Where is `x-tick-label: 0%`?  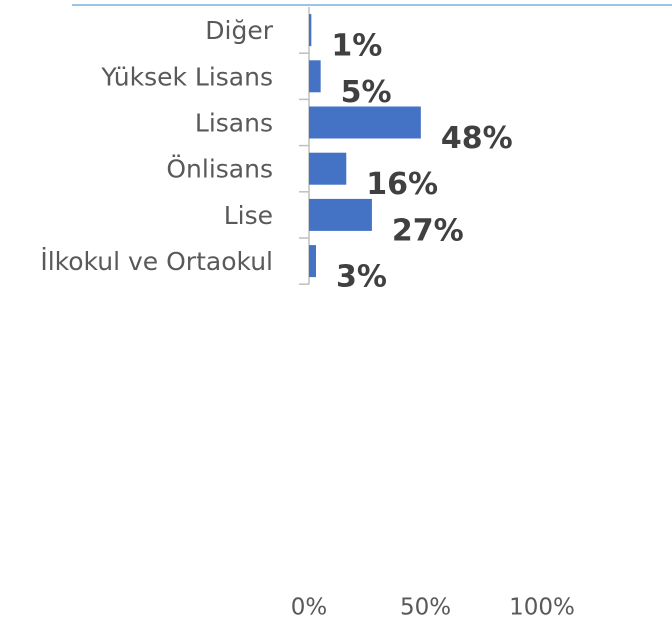 x-tick-label: 0% is located at coordinates (309, 608).